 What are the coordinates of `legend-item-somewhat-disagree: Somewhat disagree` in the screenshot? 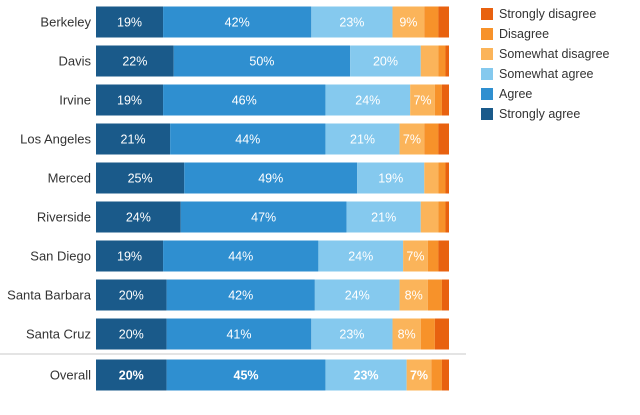 It's located at (545, 54).